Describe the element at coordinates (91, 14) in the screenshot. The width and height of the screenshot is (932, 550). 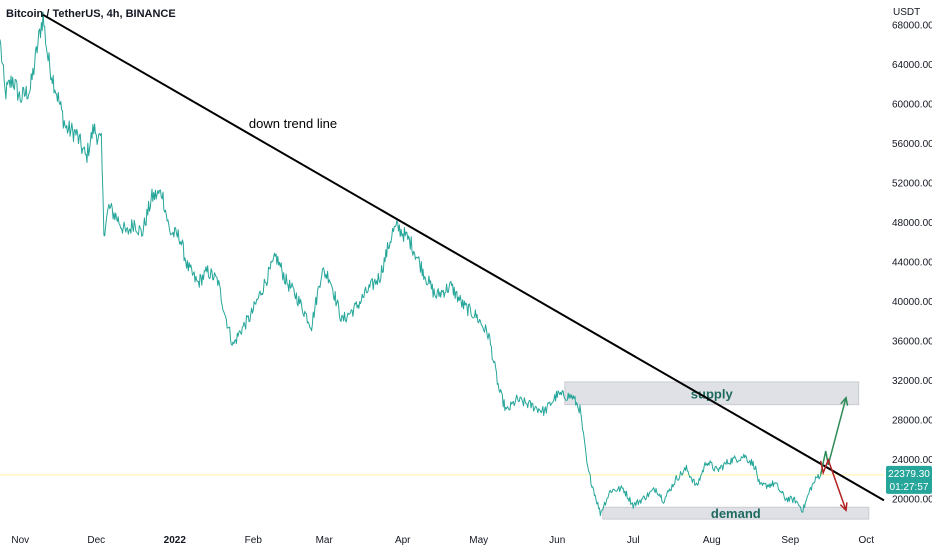
I see `chart-title: Bitcoin / TetherUS, 4h, BINANCE` at that location.